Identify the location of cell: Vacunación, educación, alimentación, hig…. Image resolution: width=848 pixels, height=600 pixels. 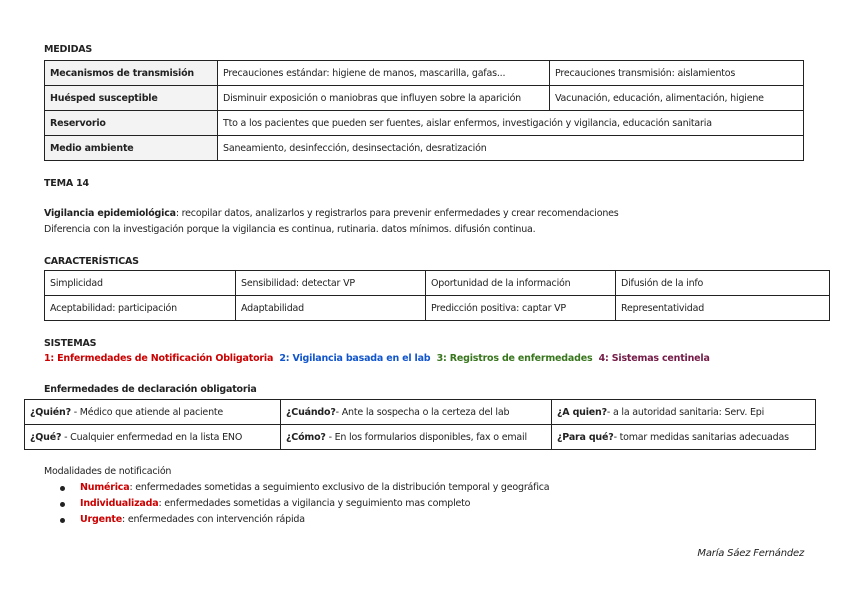
(676, 98).